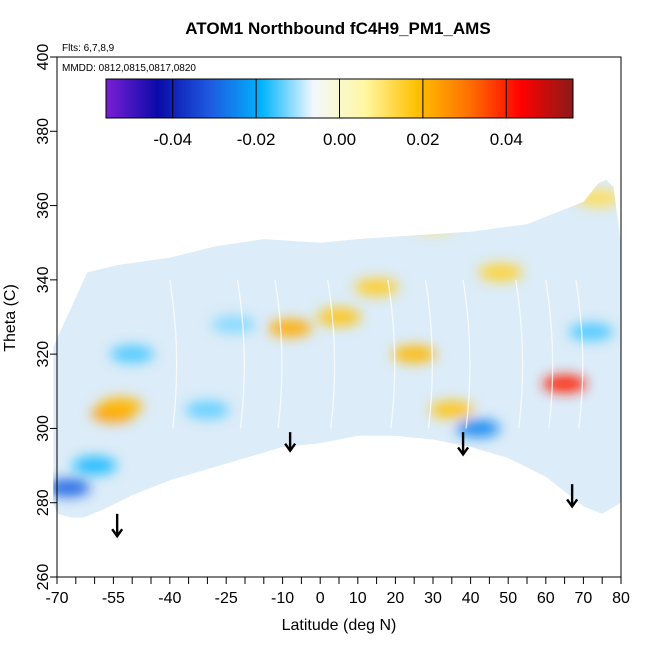 The height and width of the screenshot is (650, 650). I want to click on colorbar-tick-label: 0.00, so click(339, 139).